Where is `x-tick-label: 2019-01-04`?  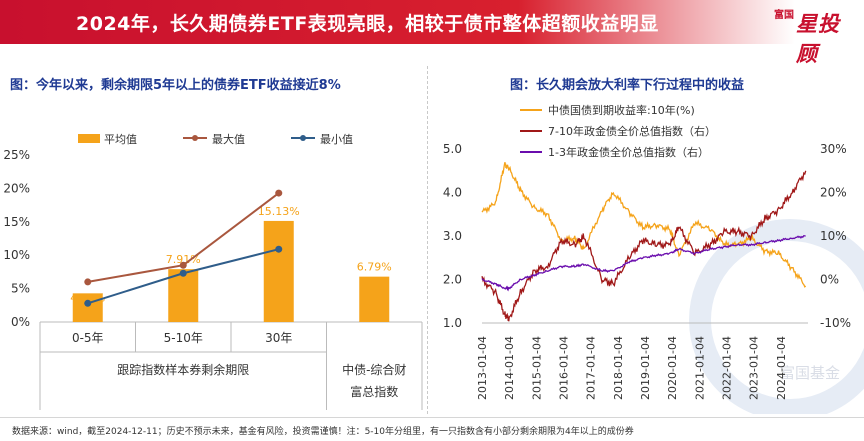 x-tick-label: 2019-01-04 is located at coordinates (645, 368).